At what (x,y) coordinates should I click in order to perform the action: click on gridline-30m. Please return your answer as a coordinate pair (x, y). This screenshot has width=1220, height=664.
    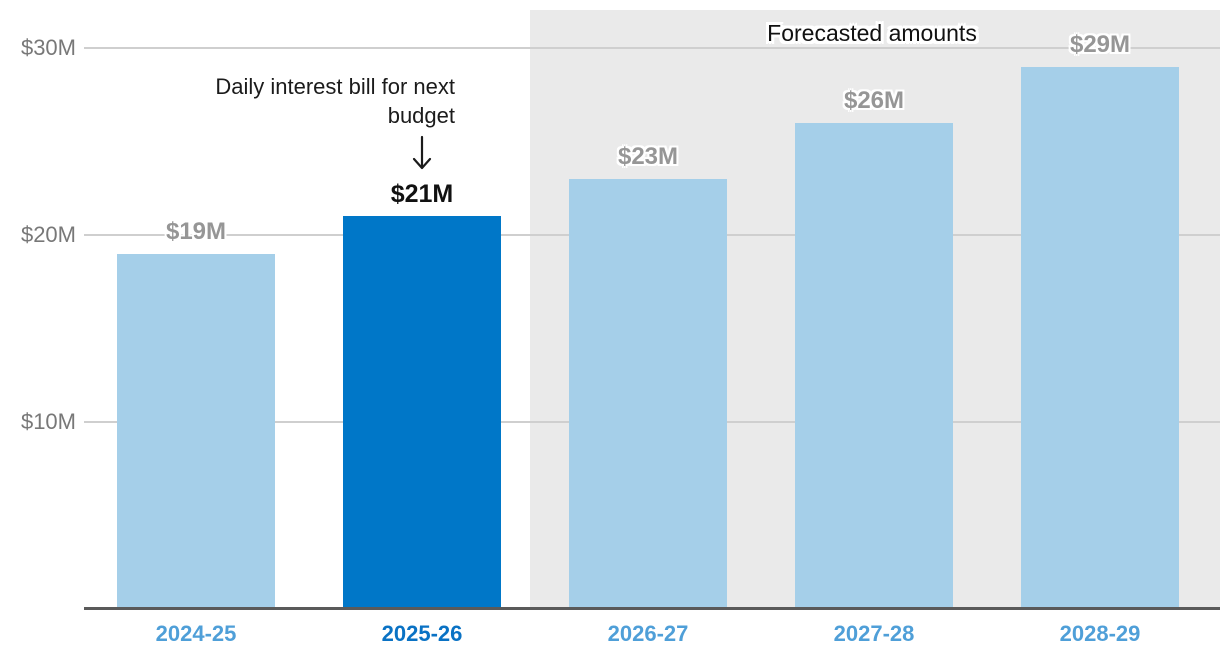
    Looking at the image, I should click on (652, 48).